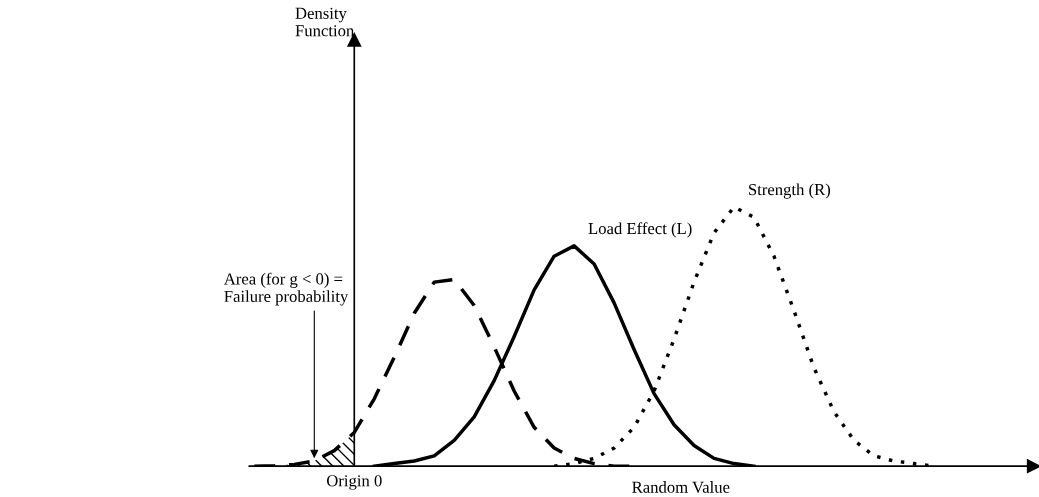 Image resolution: width=1039 pixels, height=497 pixels. I want to click on x-axis-title: Random Value, so click(681, 487).